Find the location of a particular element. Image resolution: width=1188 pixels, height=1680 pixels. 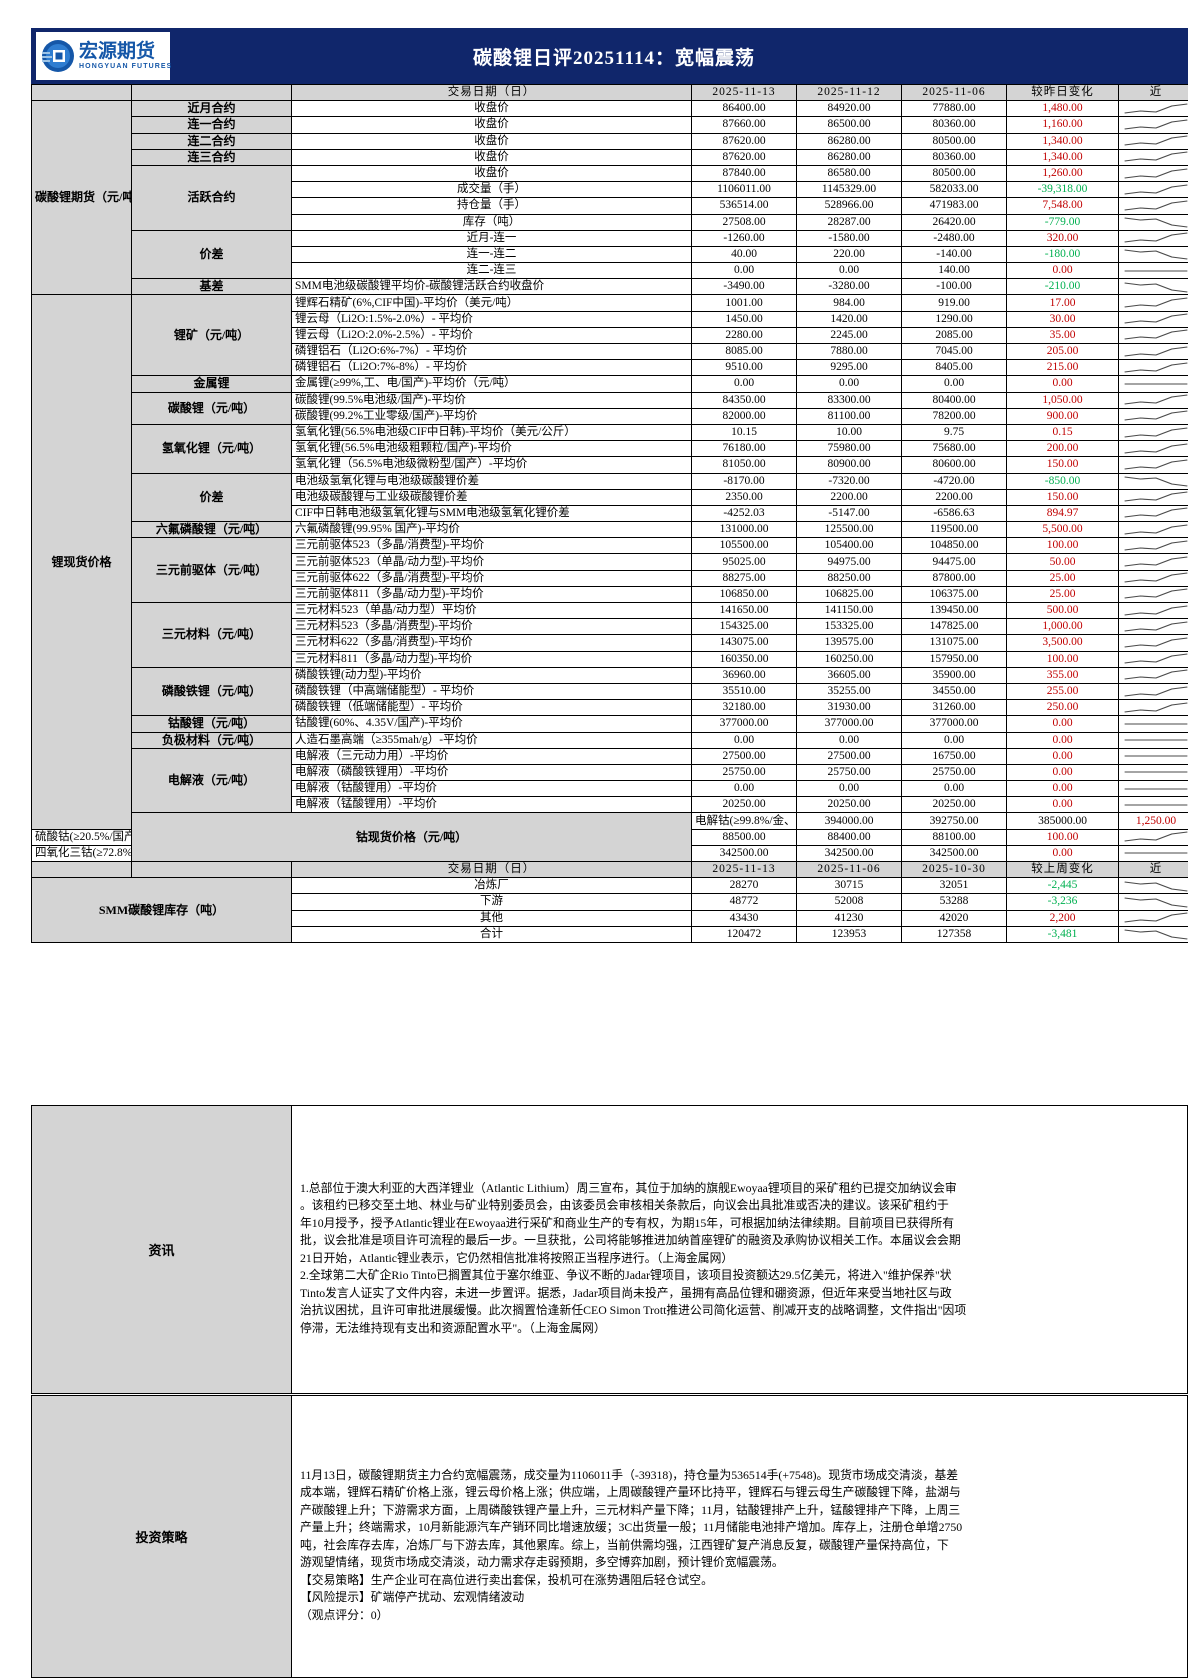

subgroup-label: 价差 is located at coordinates (211, 497).